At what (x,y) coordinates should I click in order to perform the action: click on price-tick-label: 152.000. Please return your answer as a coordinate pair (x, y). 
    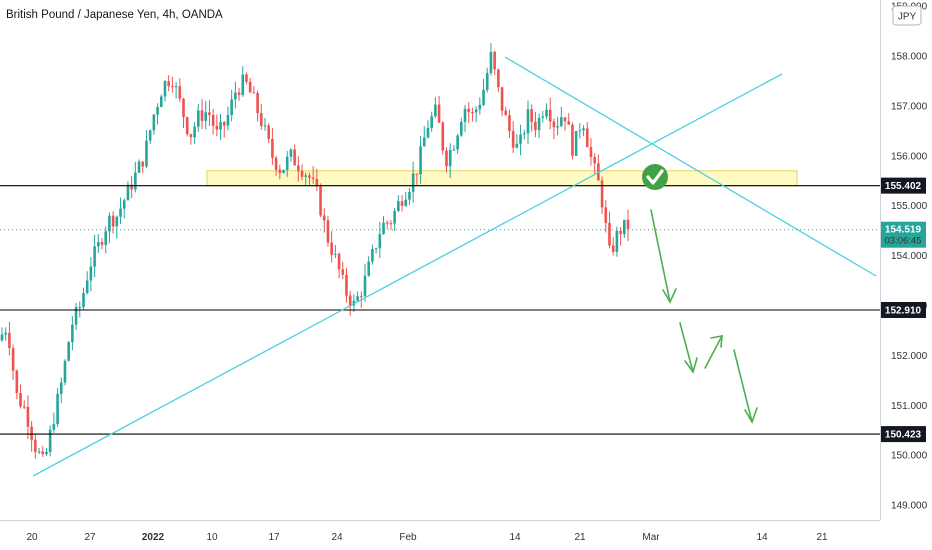
    Looking at the image, I should click on (909, 356).